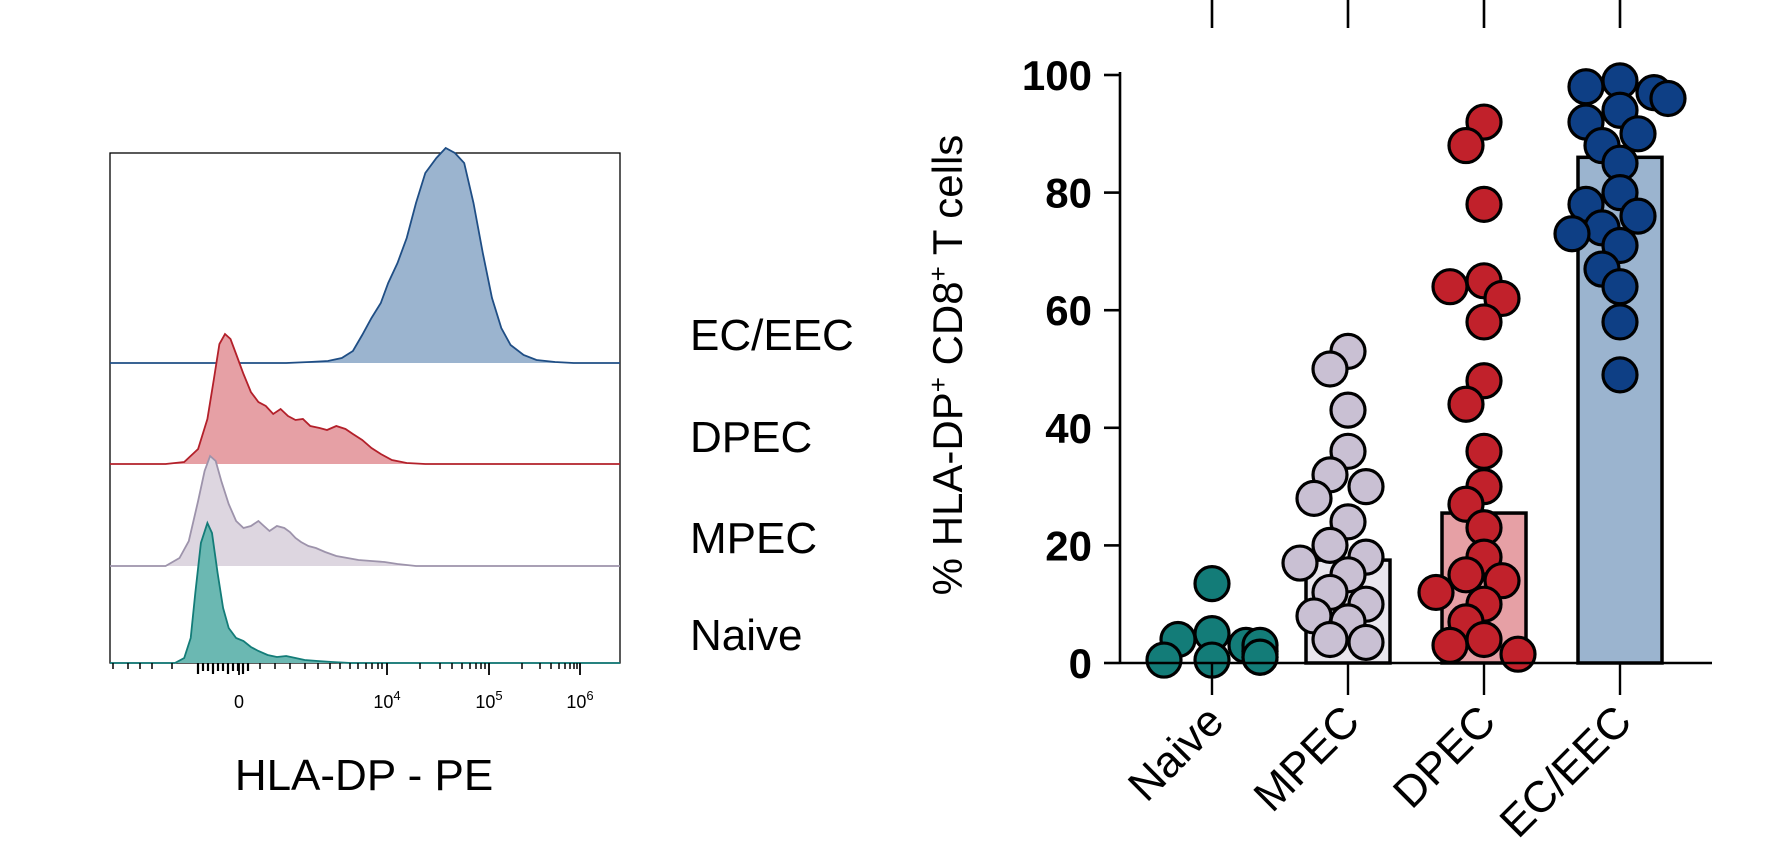 The image size is (1765, 860). What do you see at coordinates (1176, 753) in the screenshot?
I see `x-tick-label-Naive: Naive` at bounding box center [1176, 753].